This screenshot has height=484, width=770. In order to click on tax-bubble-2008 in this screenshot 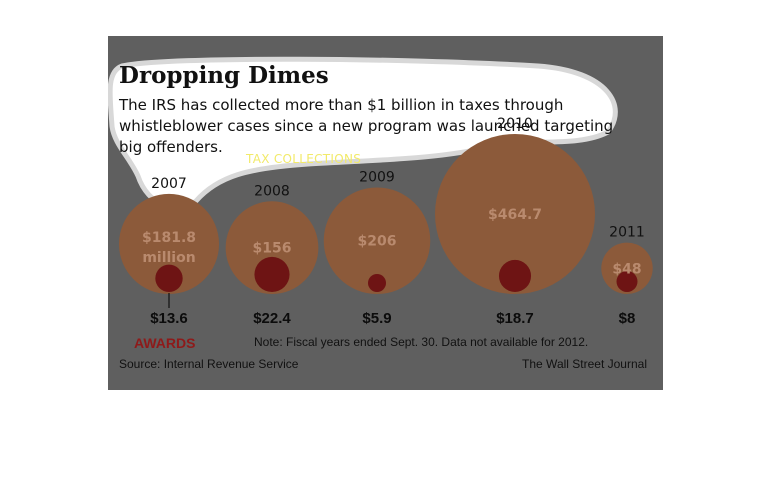, I will do `click(272, 247)`.